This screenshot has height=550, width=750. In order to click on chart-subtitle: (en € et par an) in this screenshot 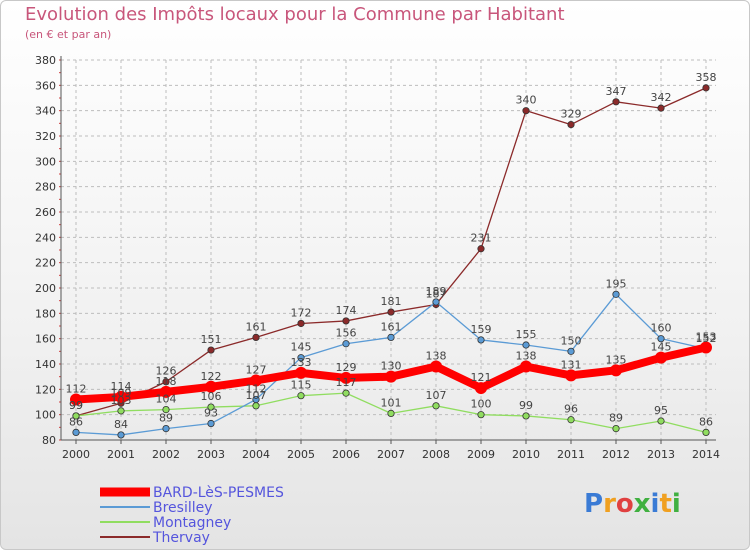, I will do `click(68, 34)`.